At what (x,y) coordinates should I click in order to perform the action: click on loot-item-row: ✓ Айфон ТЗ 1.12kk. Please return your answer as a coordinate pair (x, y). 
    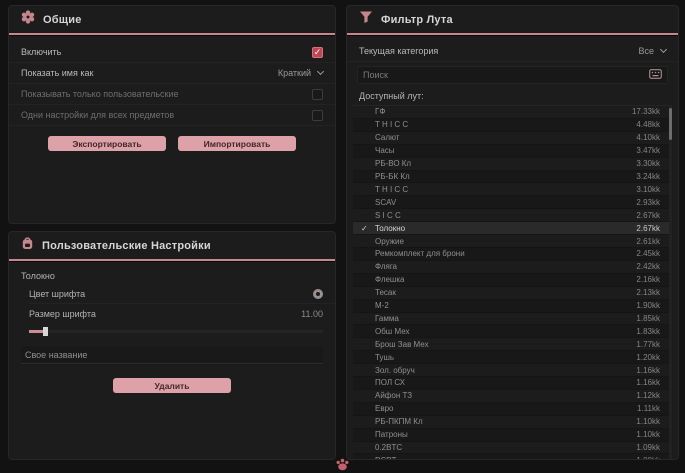
    Looking at the image, I should click on (512, 396).